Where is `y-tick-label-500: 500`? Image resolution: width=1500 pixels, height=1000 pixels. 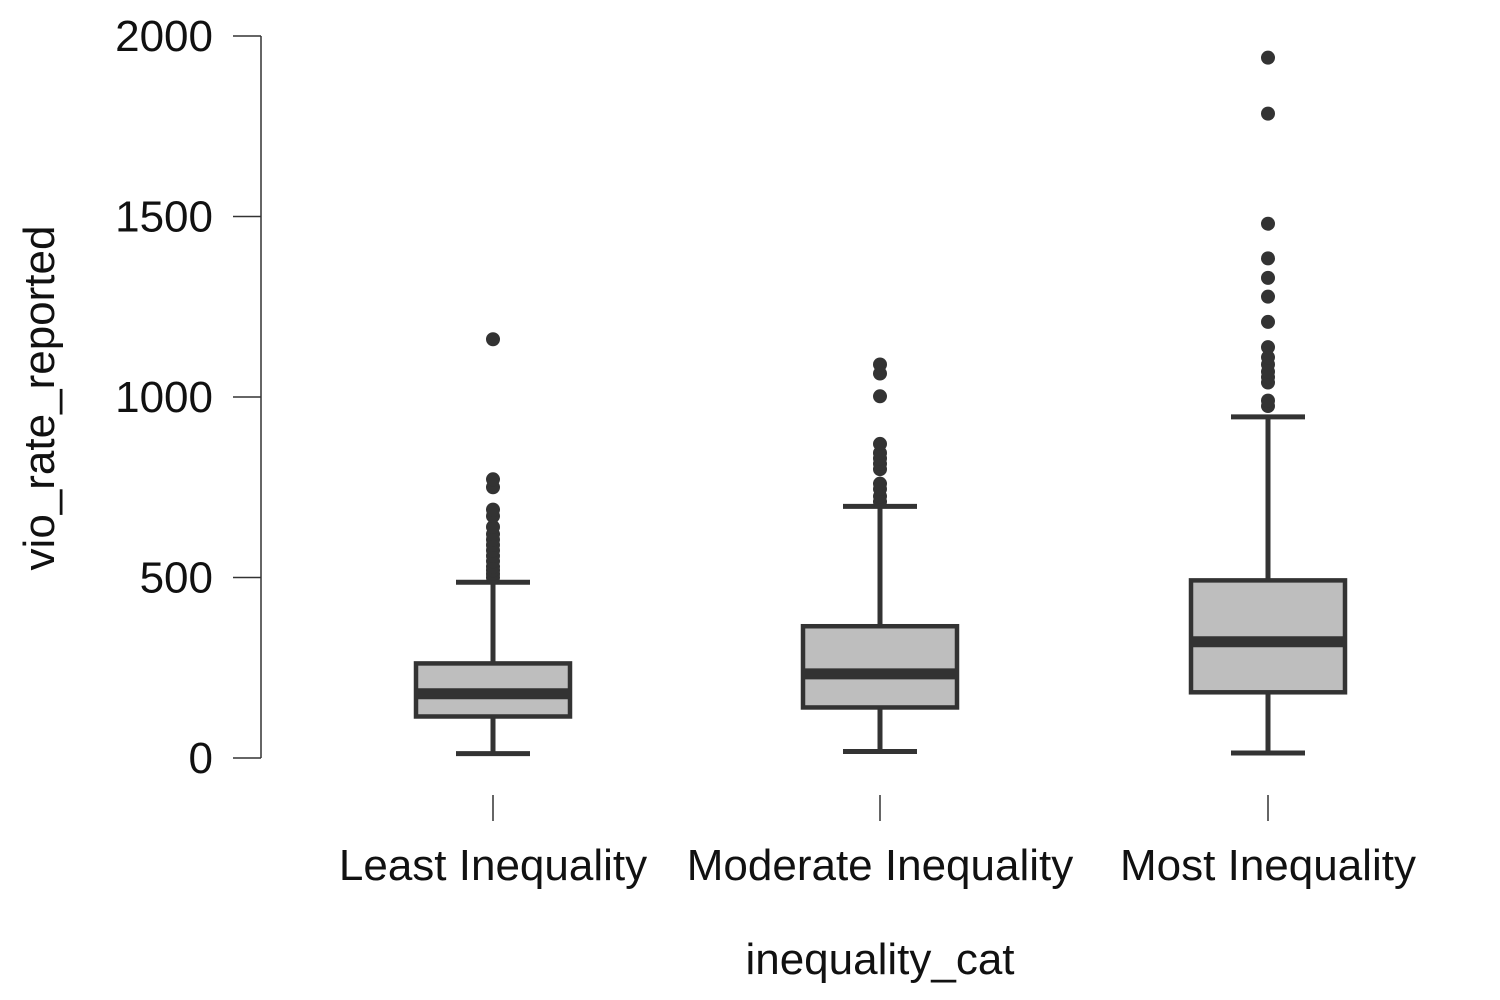 y-tick-label-500: 500 is located at coordinates (176, 578).